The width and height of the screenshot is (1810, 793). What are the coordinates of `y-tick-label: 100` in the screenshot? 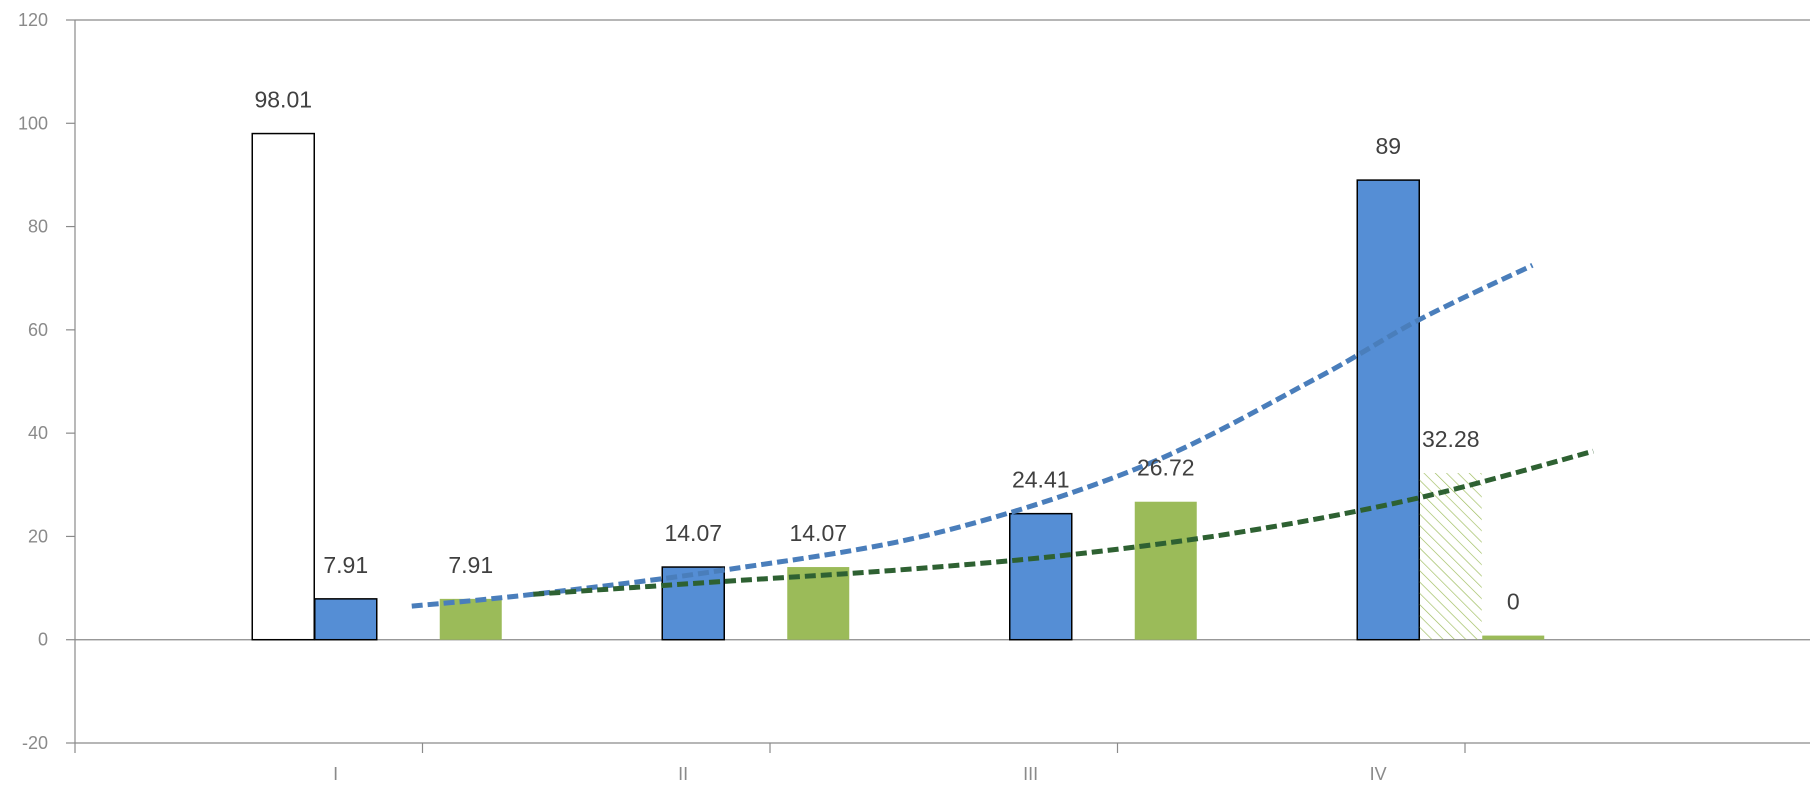 It's located at (33, 123).